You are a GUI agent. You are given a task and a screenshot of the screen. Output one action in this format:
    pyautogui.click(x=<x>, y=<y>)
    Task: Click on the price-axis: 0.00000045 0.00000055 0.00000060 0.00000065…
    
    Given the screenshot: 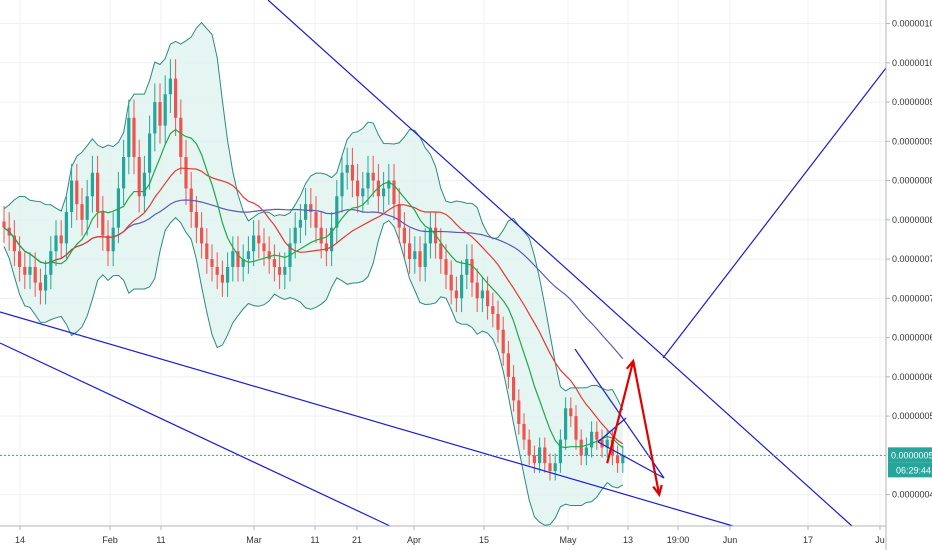 What is the action you would take?
    pyautogui.click(x=908, y=275)
    